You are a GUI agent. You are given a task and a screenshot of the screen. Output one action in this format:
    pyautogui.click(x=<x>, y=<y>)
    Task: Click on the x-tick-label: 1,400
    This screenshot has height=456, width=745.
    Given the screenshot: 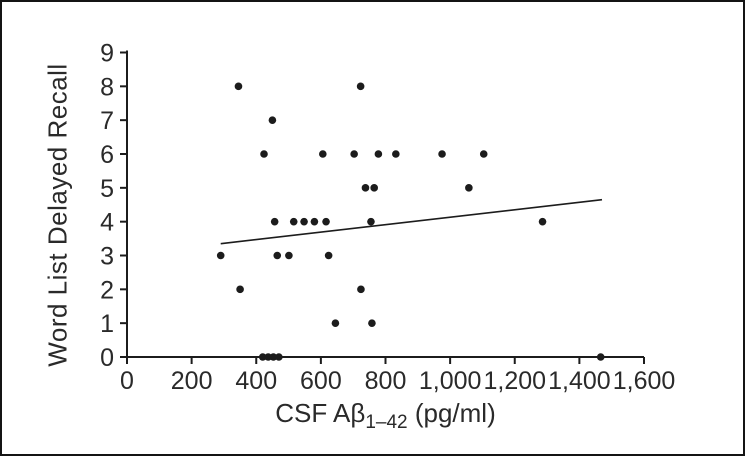 What is the action you would take?
    pyautogui.click(x=579, y=381)
    